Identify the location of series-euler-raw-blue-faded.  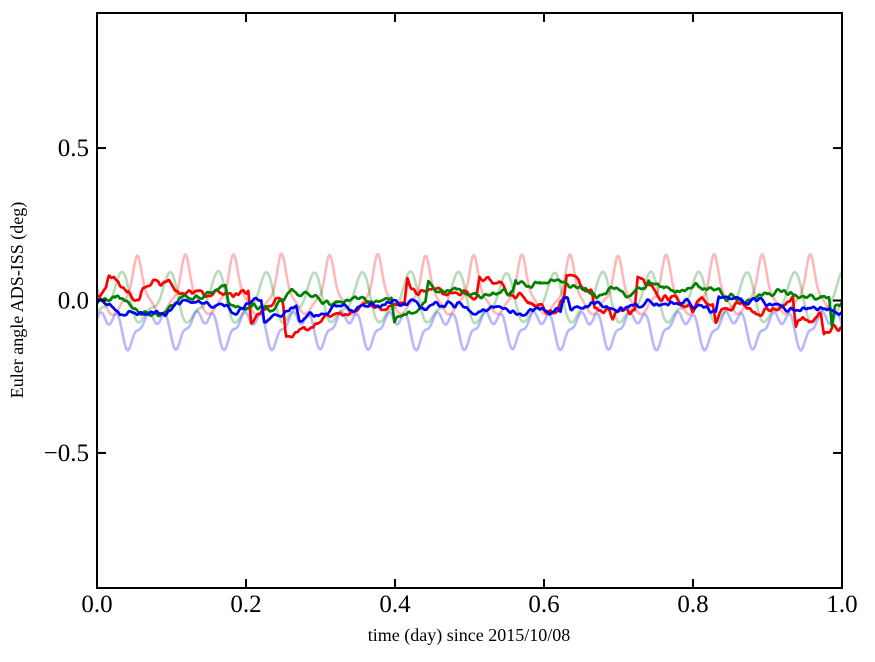
(469, 330).